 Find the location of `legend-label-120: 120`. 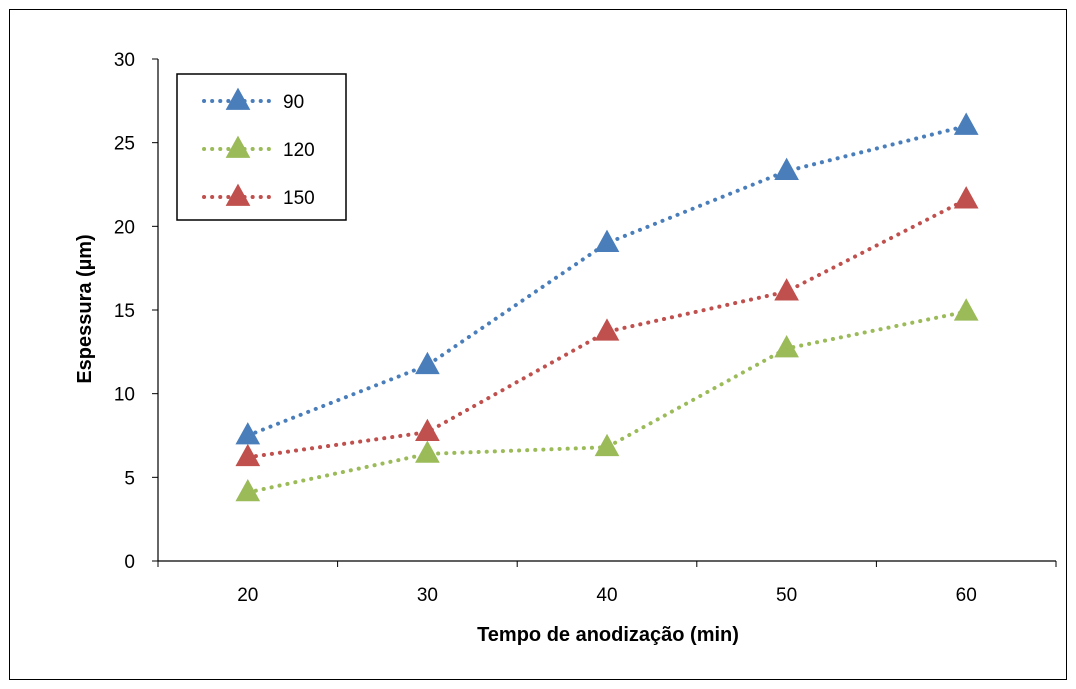

legend-label-120: 120 is located at coordinates (299, 150).